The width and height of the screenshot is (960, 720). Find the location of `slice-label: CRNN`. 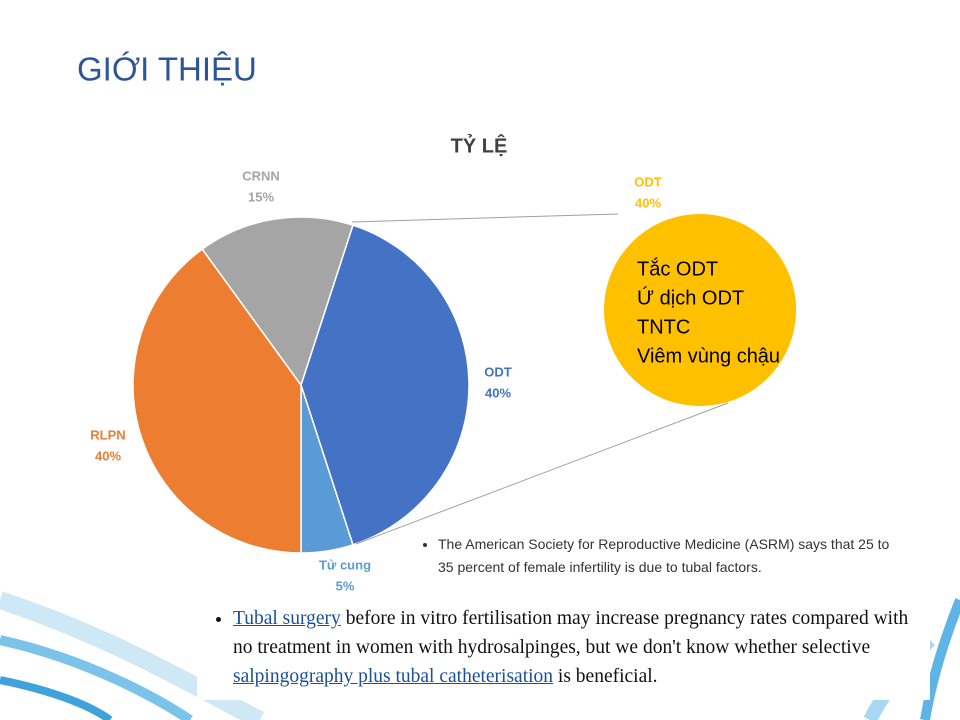

slice-label: CRNN is located at coordinates (261, 175).